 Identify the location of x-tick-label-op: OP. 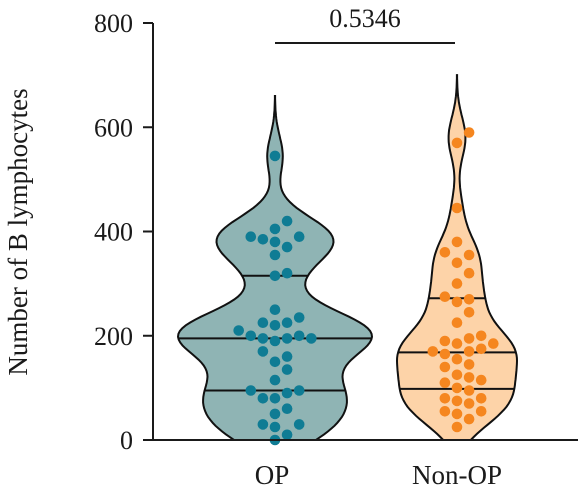
(272, 475).